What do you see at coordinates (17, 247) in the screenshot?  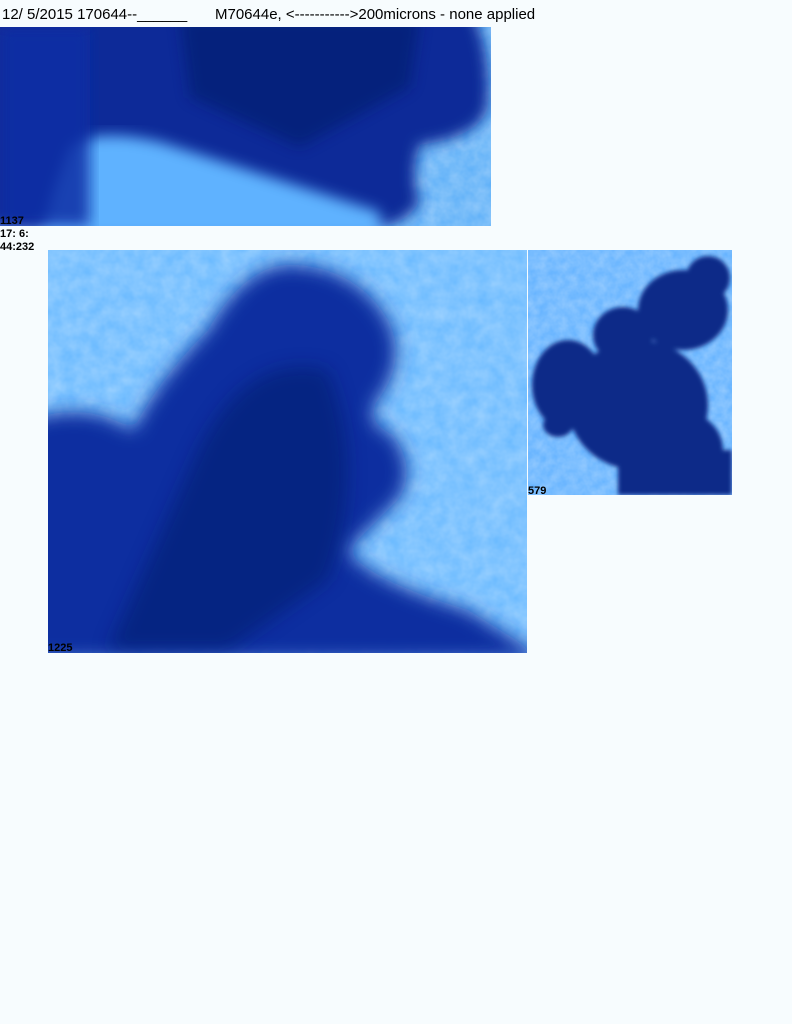 I see `timestamp-line-2: 44:232` at bounding box center [17, 247].